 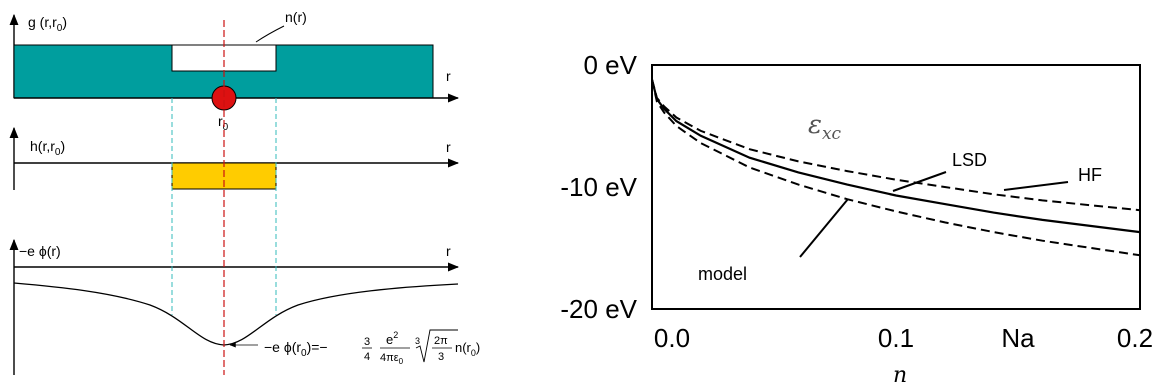 I want to click on frac3-num: 2π, so click(x=441, y=341).